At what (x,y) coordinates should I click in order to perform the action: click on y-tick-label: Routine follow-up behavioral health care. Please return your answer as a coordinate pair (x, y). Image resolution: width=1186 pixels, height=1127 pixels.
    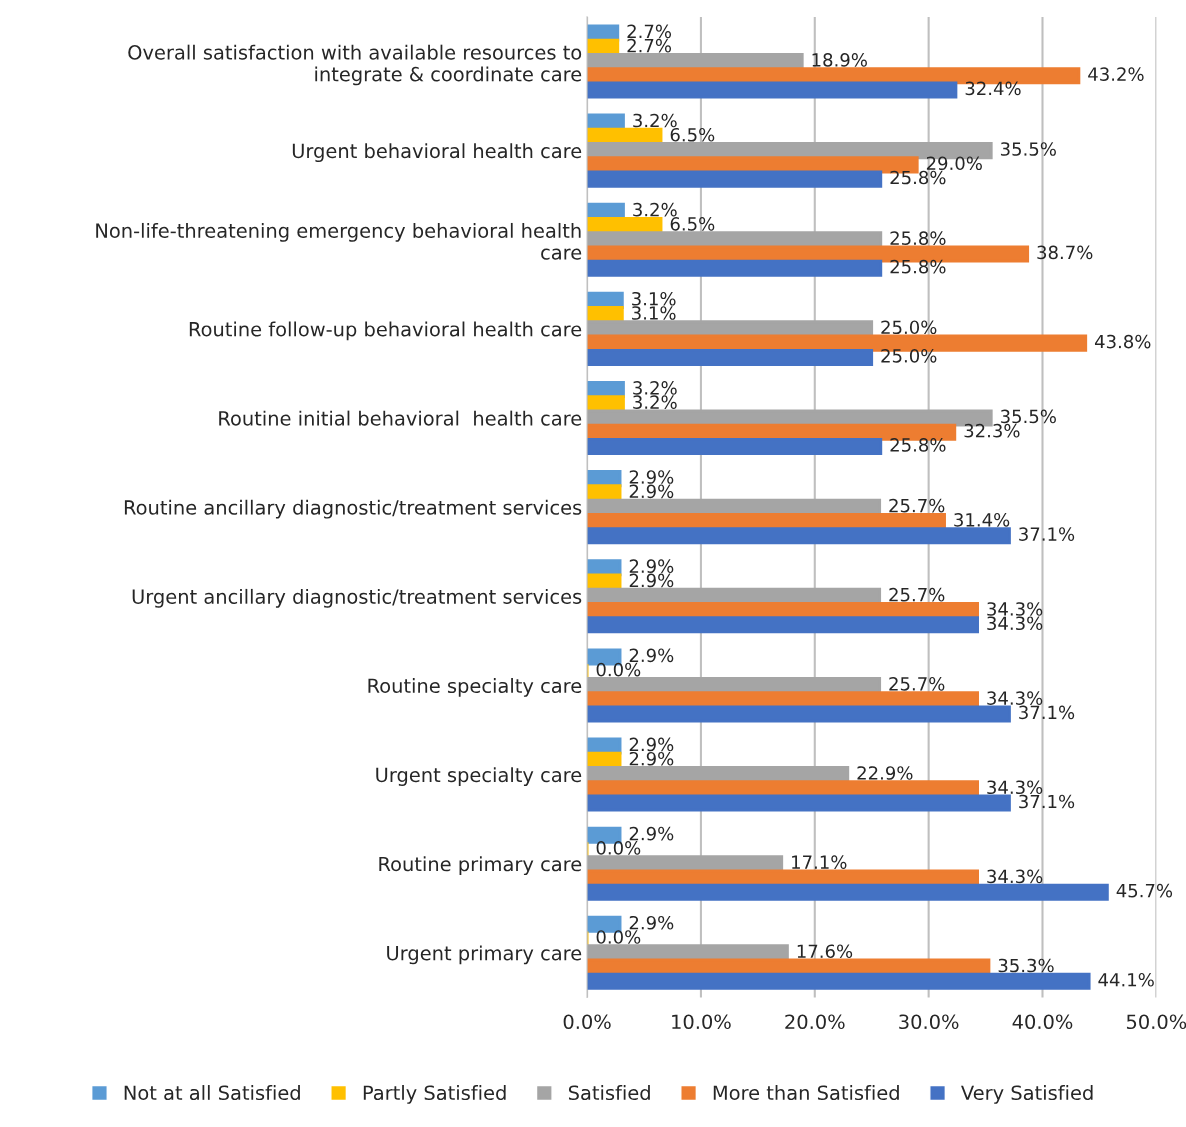
    Looking at the image, I should click on (385, 331).